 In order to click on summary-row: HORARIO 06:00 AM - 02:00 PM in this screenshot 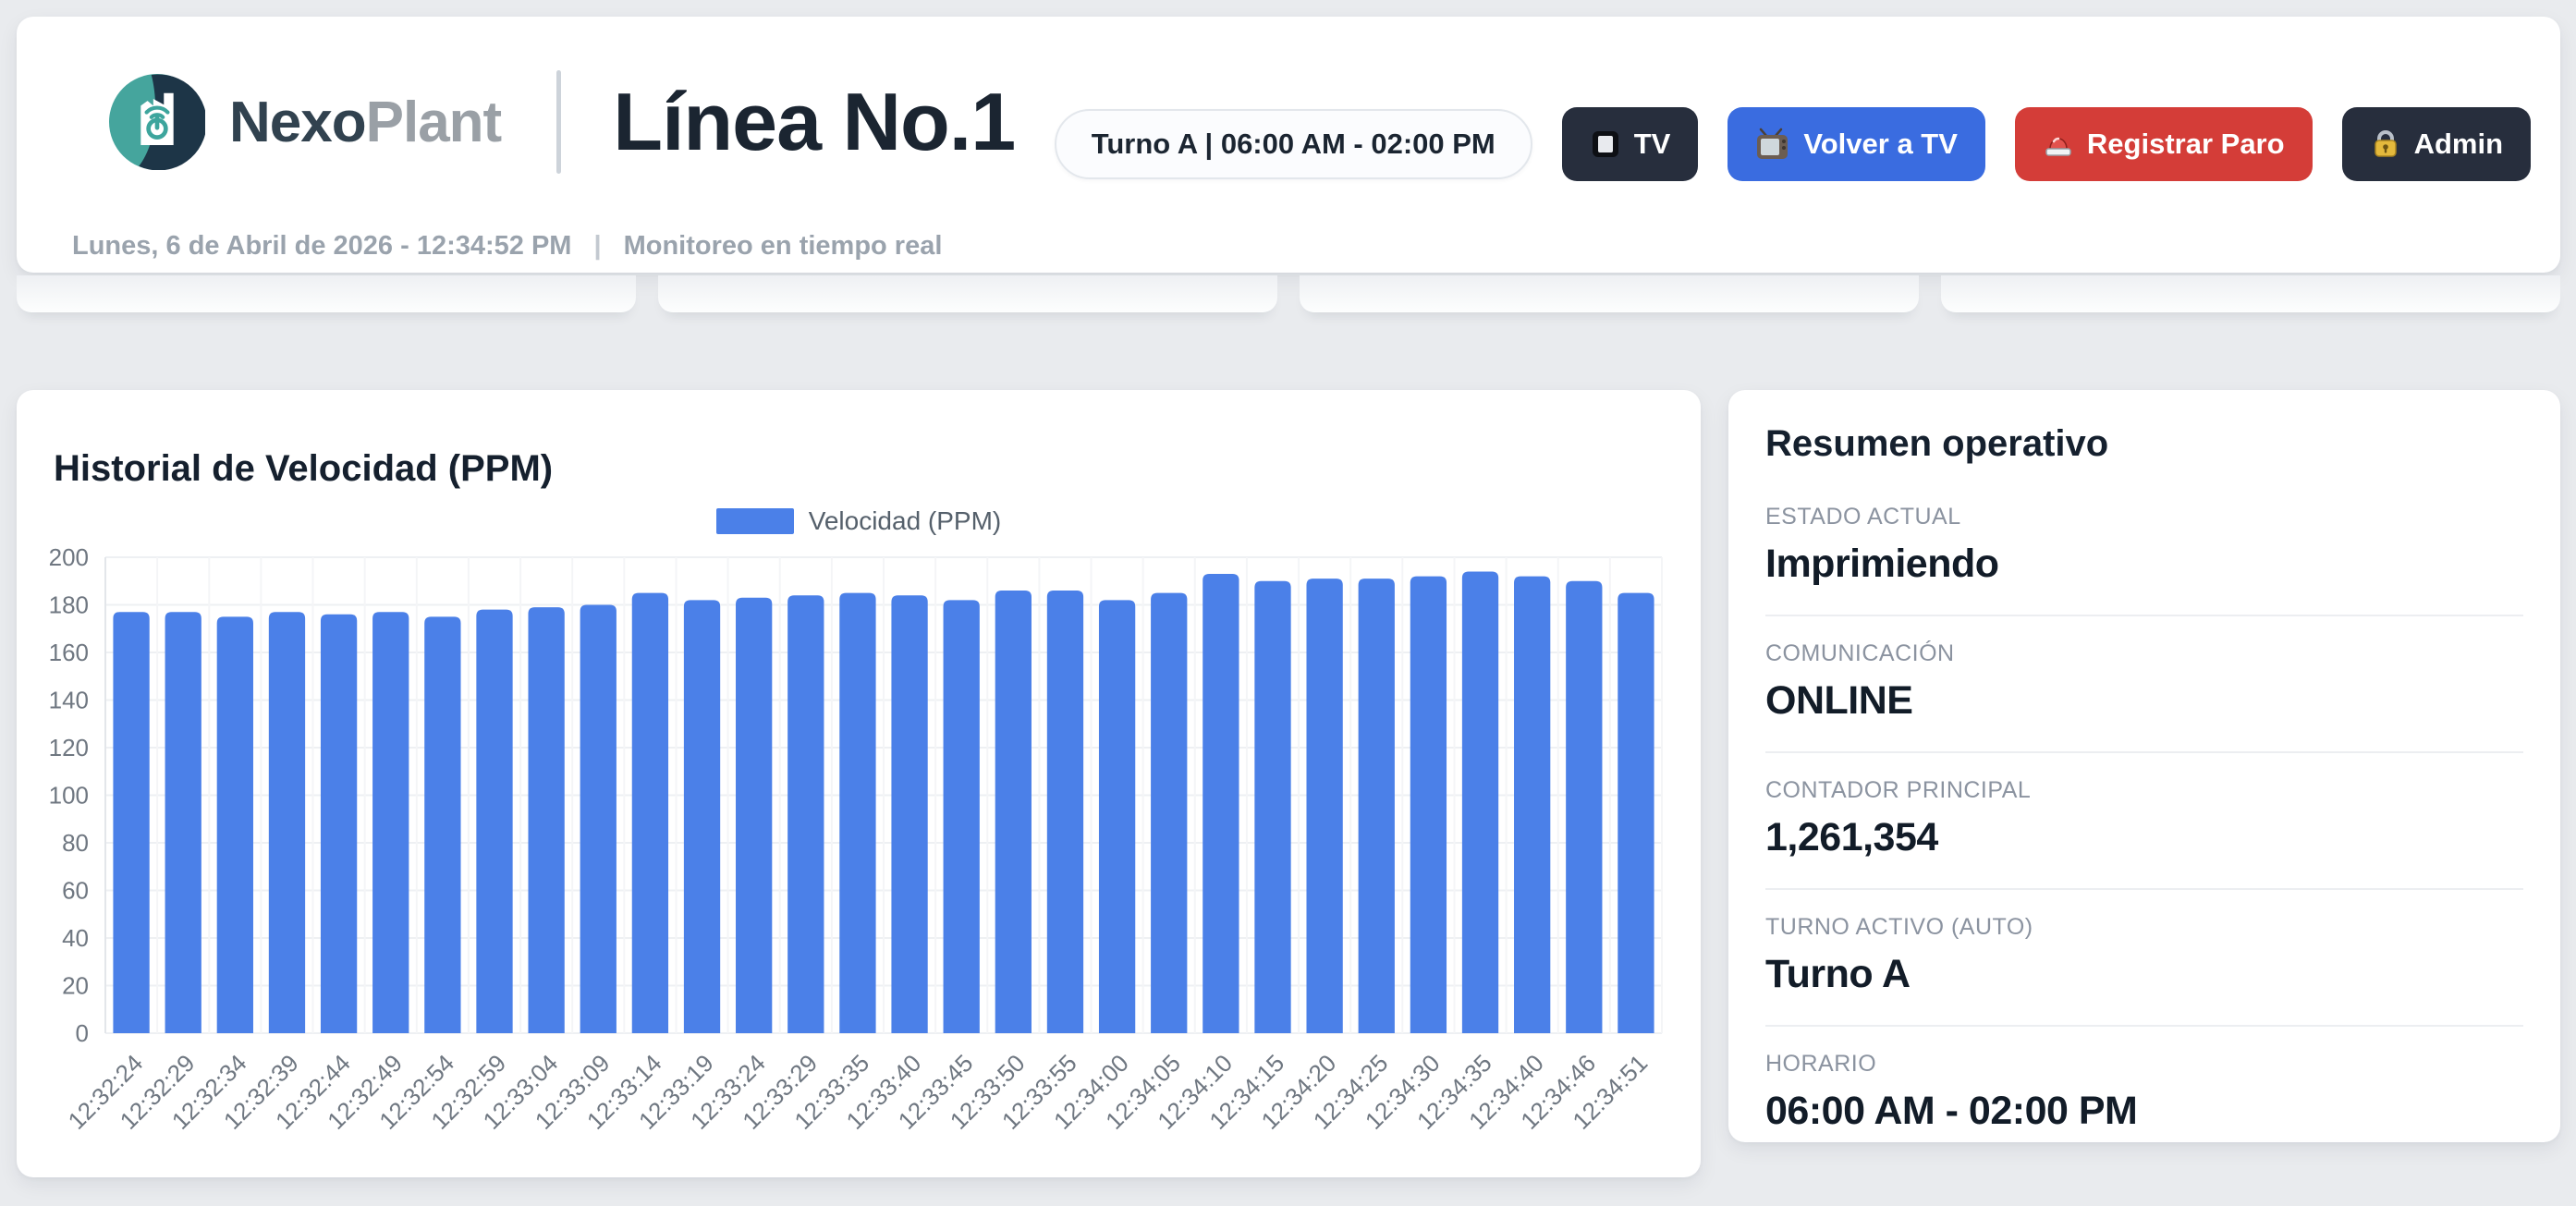, I will do `click(2144, 1093)`.